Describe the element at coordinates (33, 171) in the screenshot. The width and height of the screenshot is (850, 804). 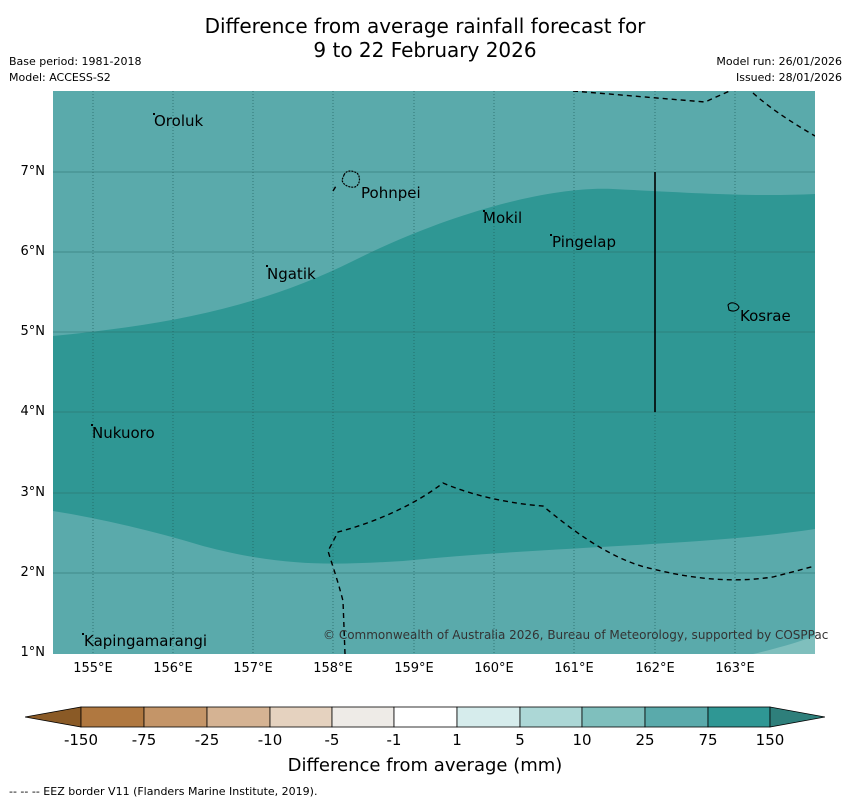
I see `lat-label-7n: 7°N` at that location.